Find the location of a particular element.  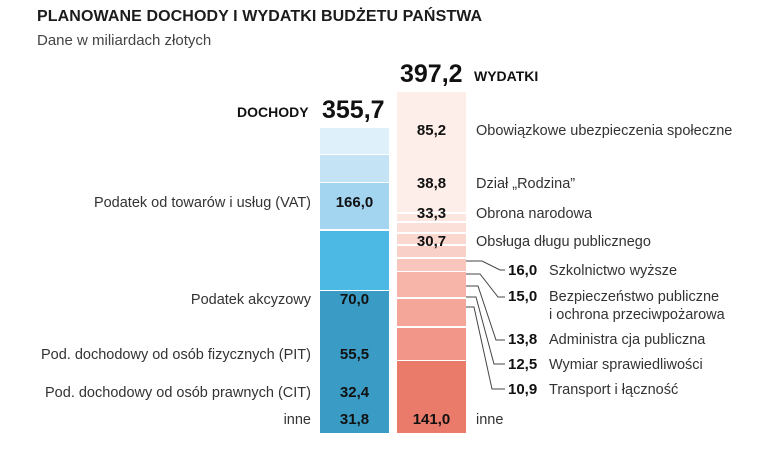

income-label-cit: Pod. dochodowy od osób prawnych (CIT) is located at coordinates (178, 393).